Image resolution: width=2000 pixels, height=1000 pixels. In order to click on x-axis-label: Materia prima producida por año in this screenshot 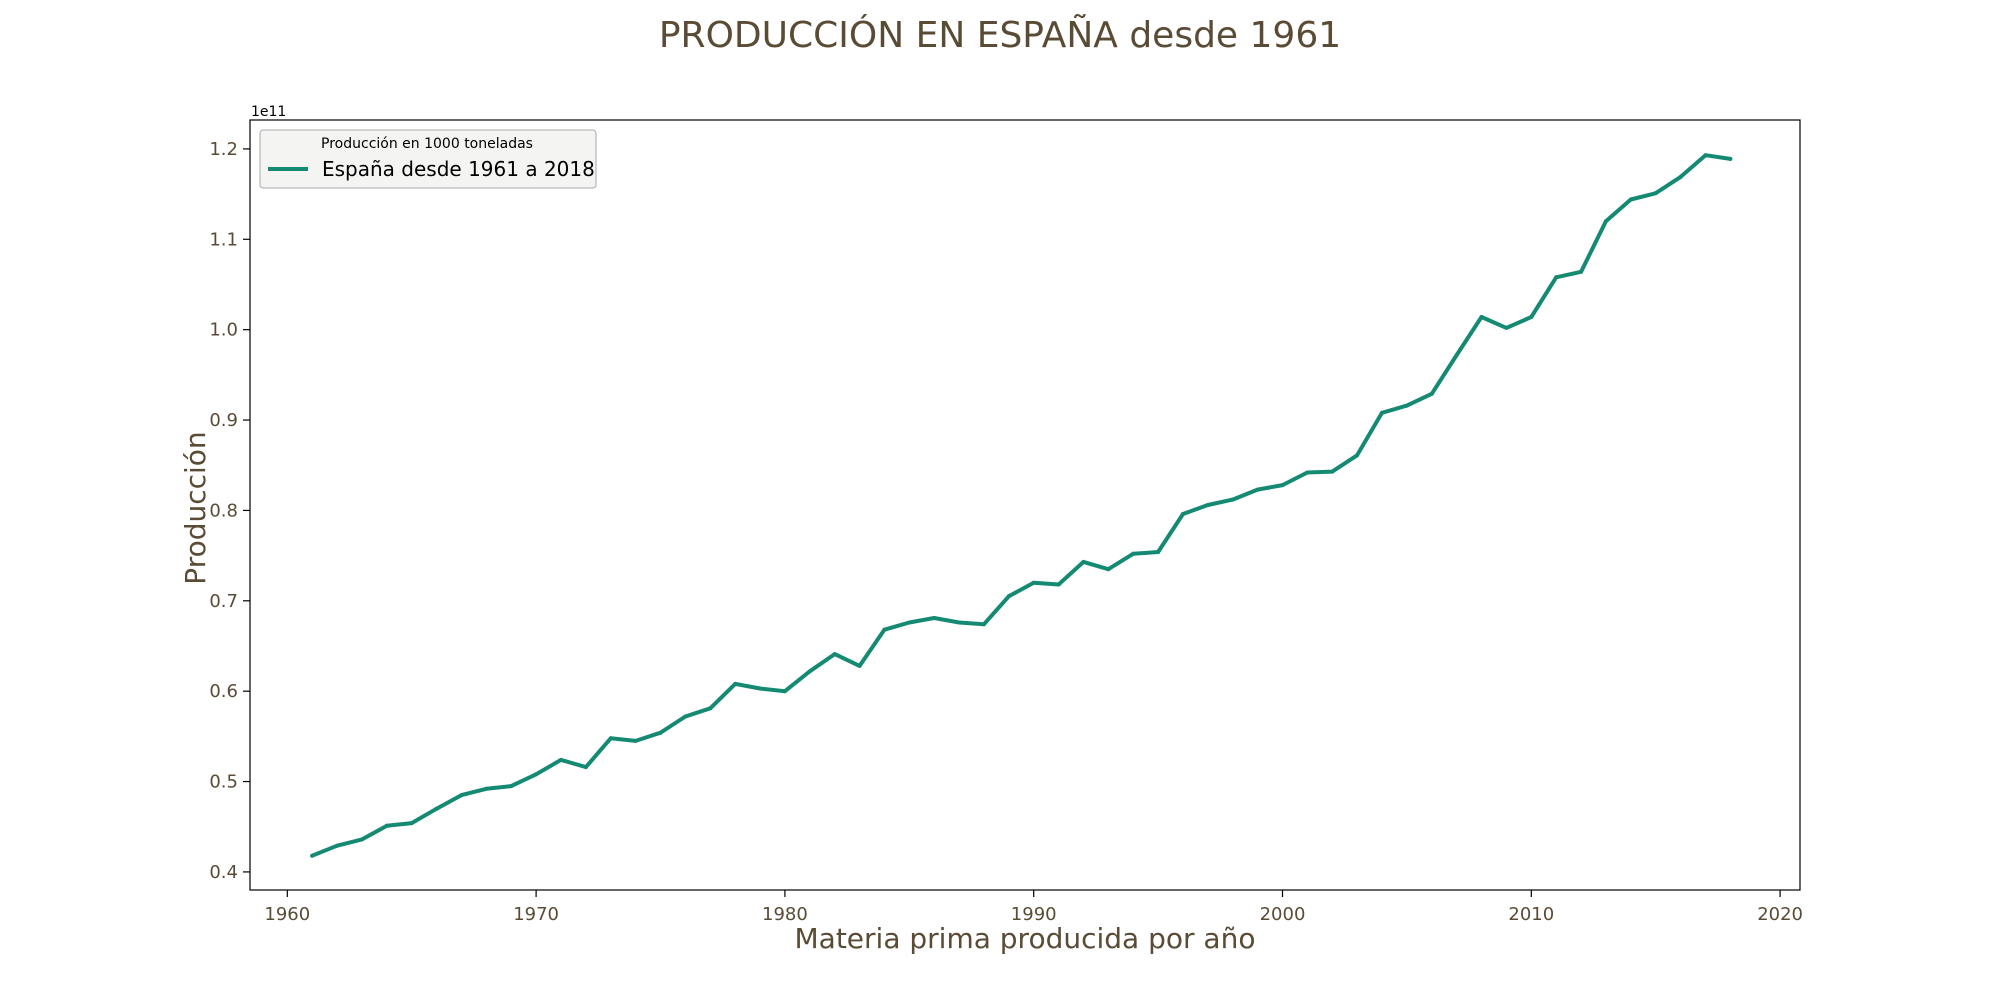, I will do `click(1025, 938)`.